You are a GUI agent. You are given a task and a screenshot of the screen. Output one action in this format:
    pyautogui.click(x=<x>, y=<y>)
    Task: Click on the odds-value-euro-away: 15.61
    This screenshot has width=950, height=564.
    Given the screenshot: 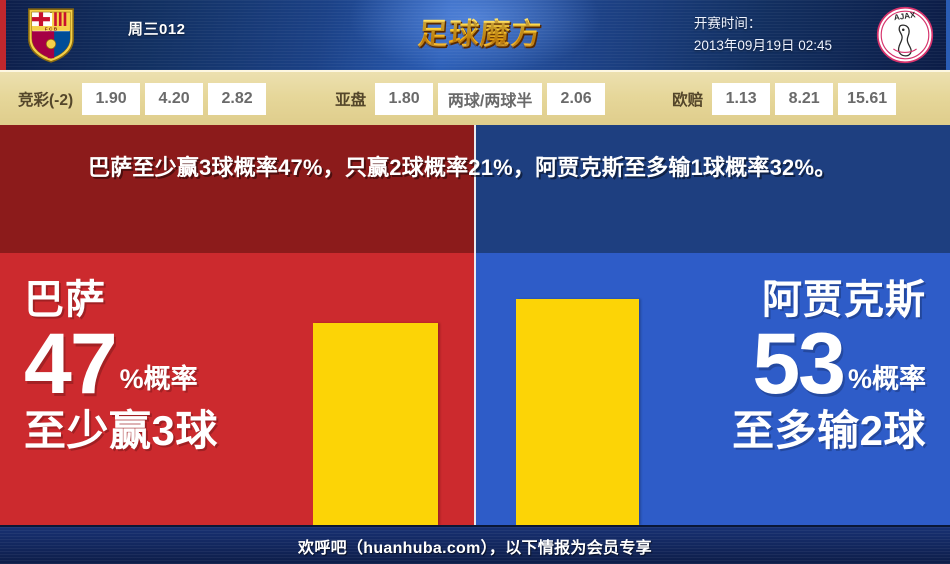 What is the action you would take?
    pyautogui.click(x=867, y=98)
    